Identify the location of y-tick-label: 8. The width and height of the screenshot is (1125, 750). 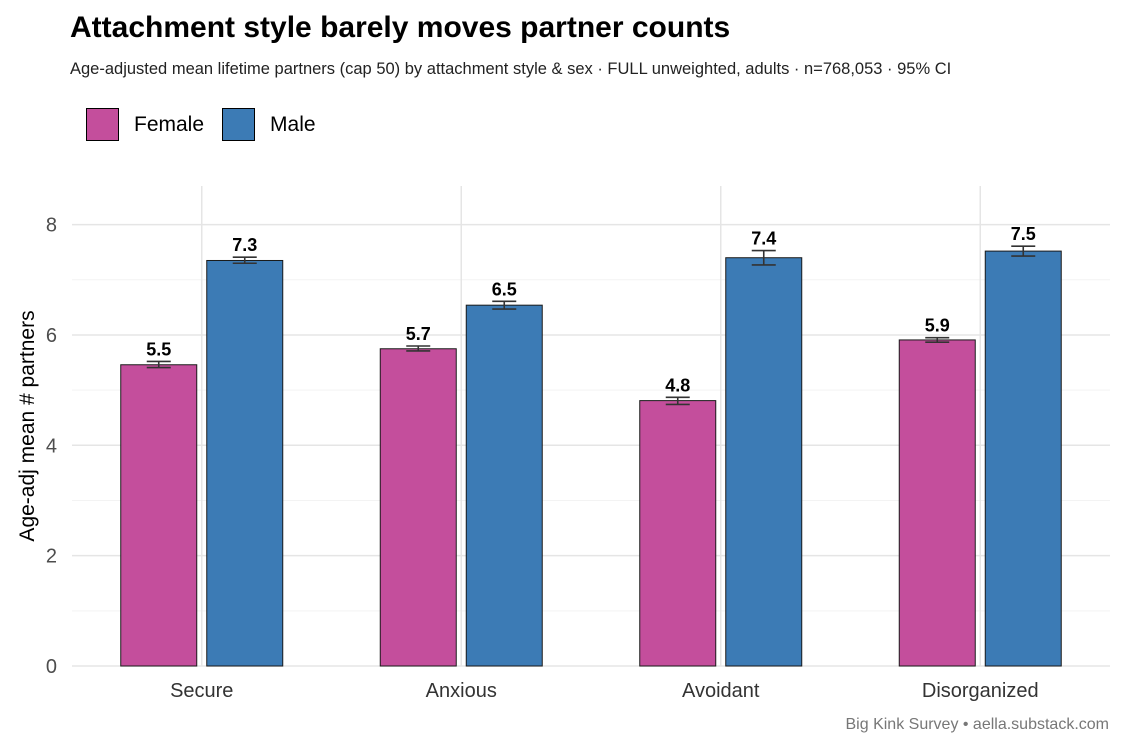
(51, 226).